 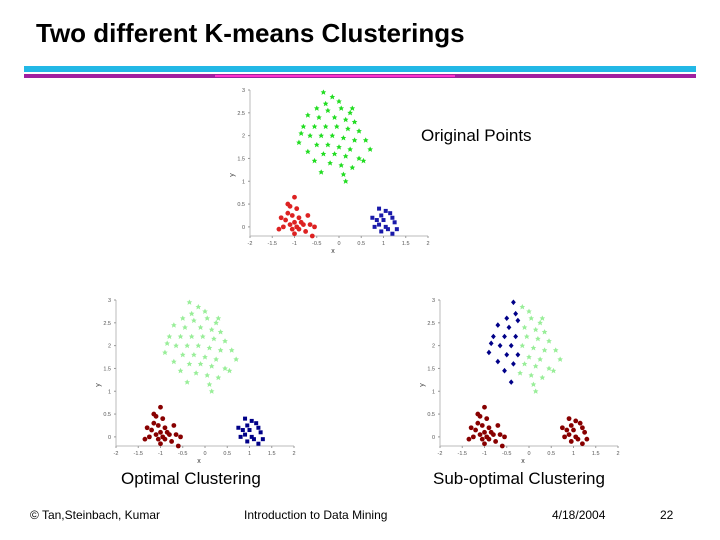 What do you see at coordinates (333, 251) in the screenshot?
I see `x-axis-label: x` at bounding box center [333, 251].